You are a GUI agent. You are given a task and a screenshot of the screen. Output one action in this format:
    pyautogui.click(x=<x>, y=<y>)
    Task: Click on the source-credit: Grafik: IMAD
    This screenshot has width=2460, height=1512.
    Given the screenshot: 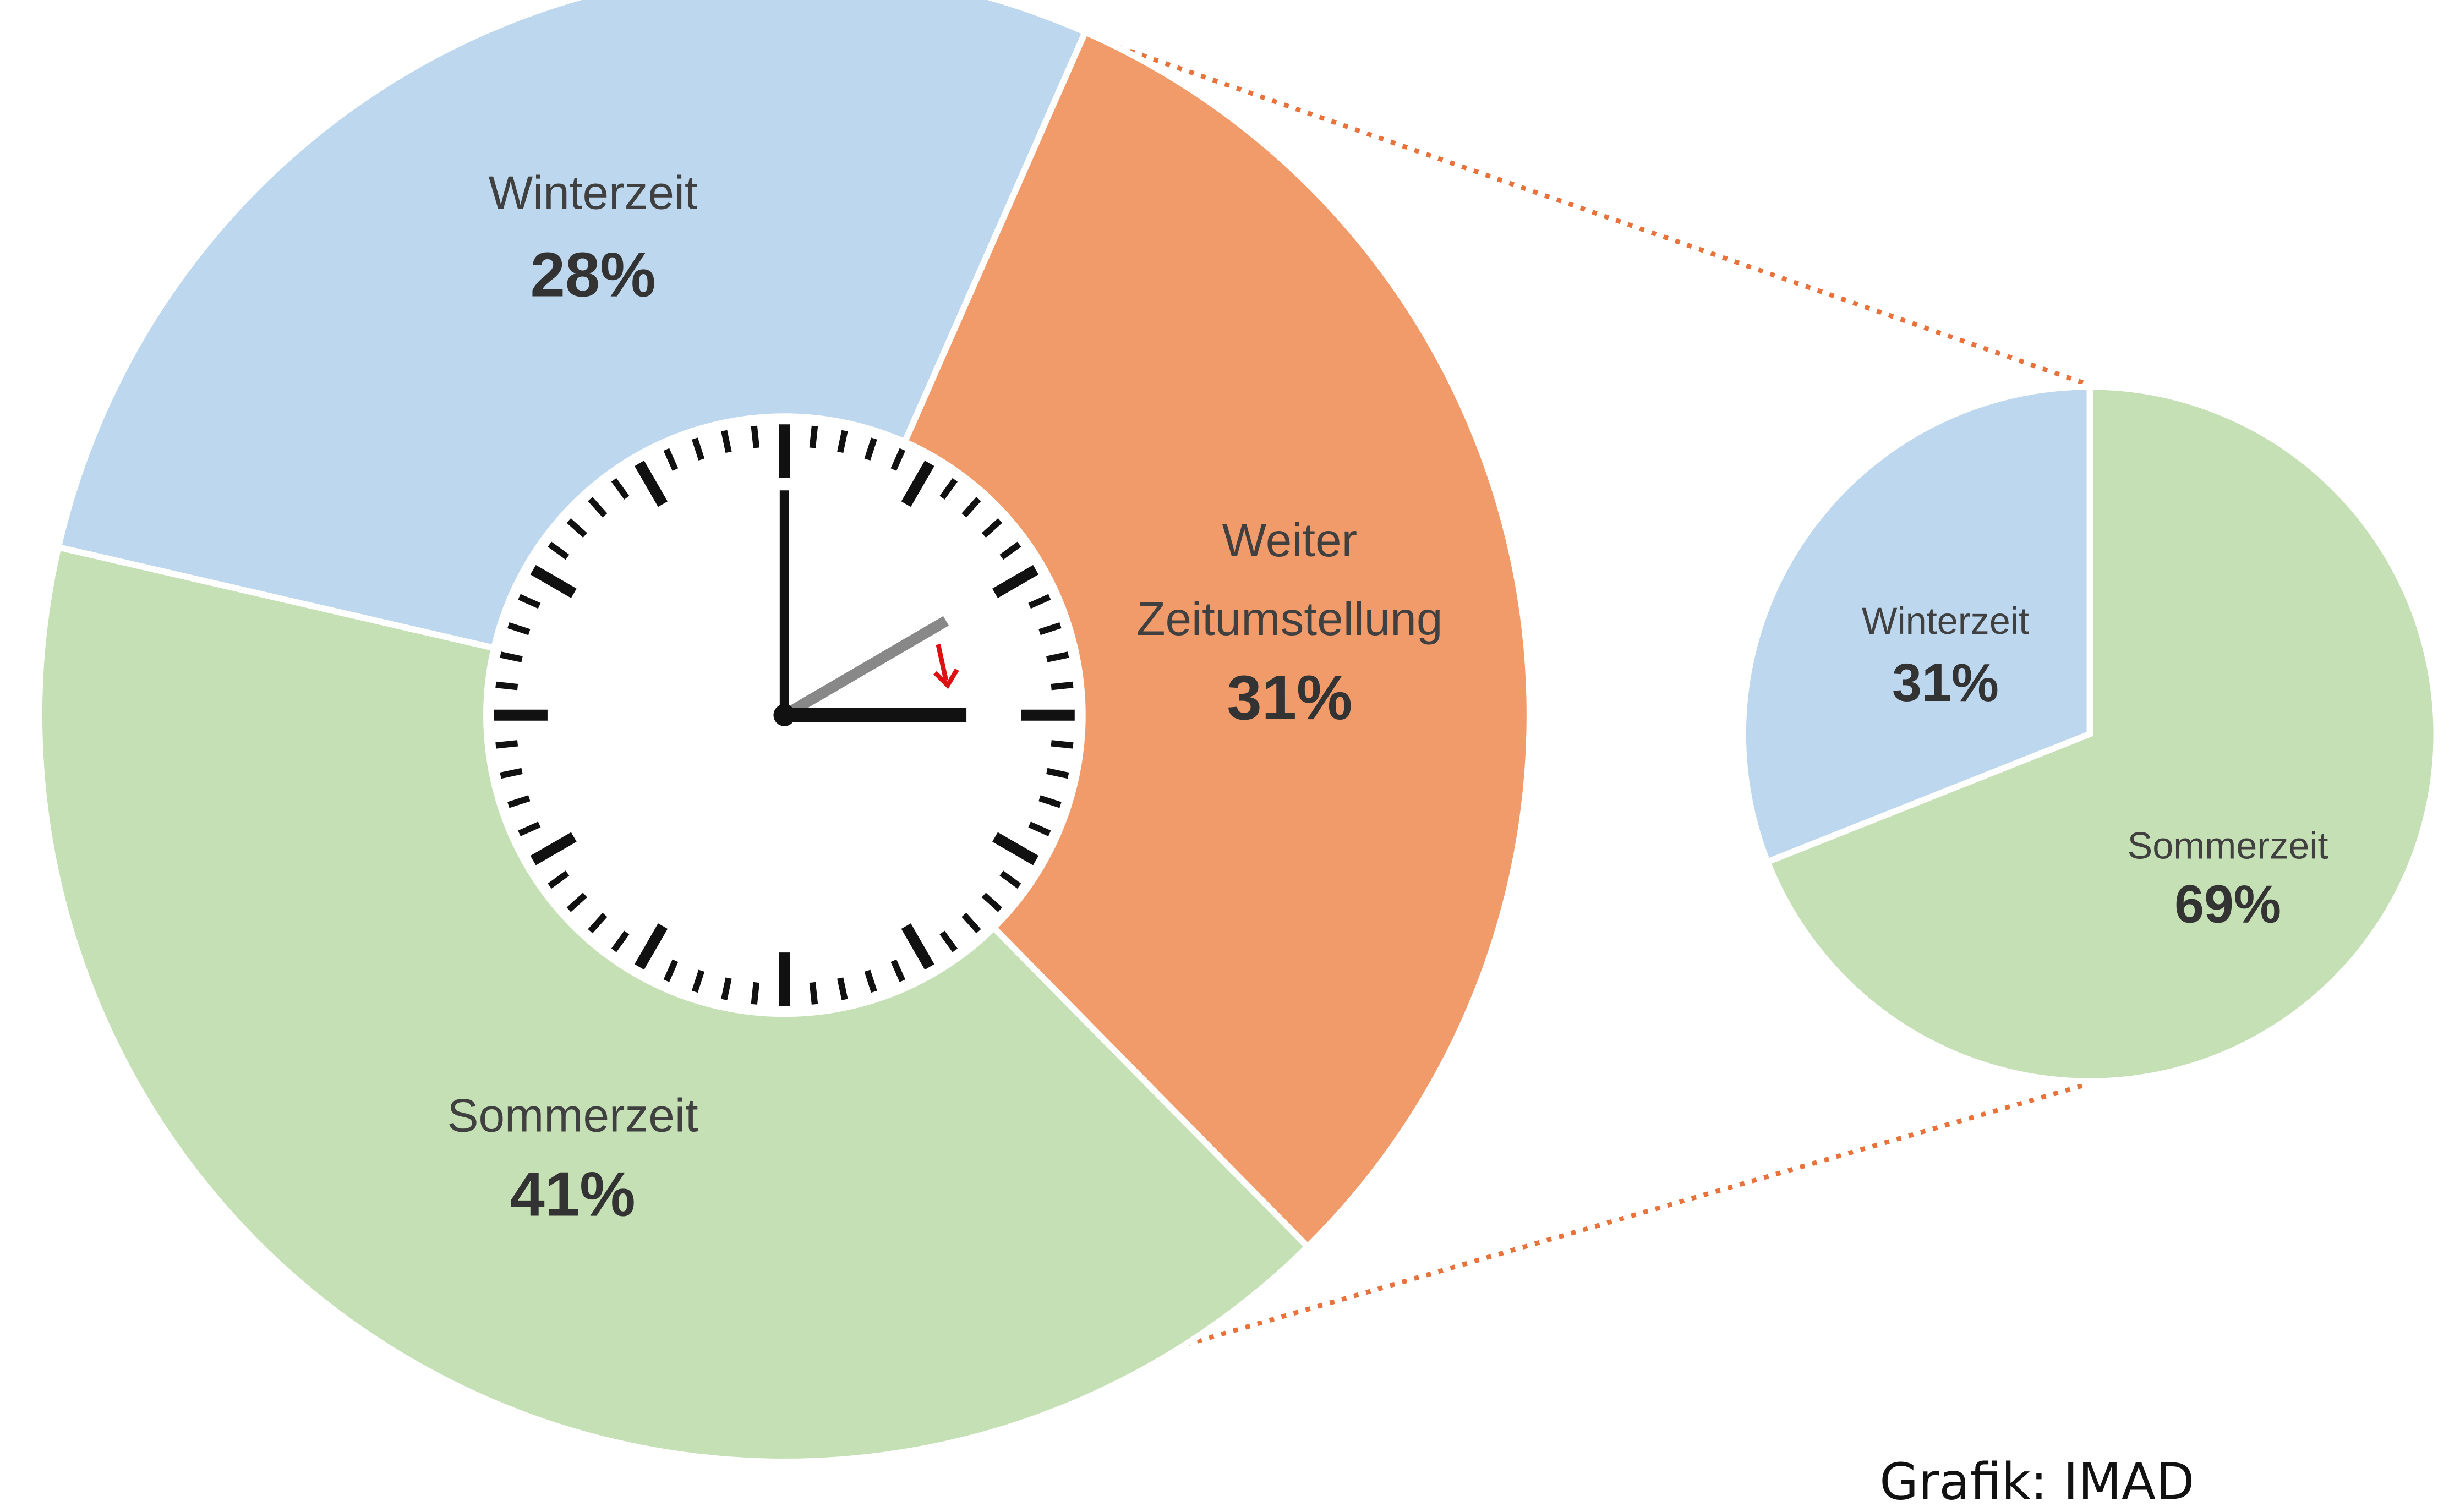 What is the action you would take?
    pyautogui.click(x=2036, y=1481)
    